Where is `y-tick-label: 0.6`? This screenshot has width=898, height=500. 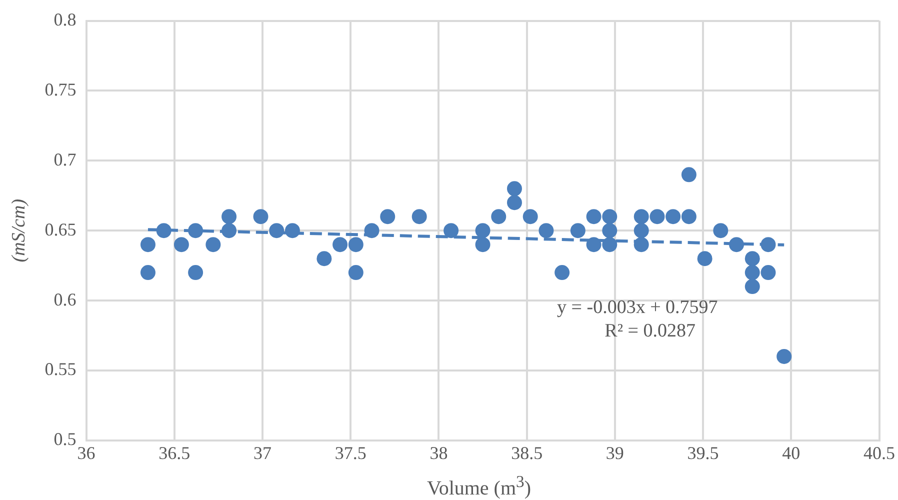
y-tick-label: 0.6 is located at coordinates (65, 299).